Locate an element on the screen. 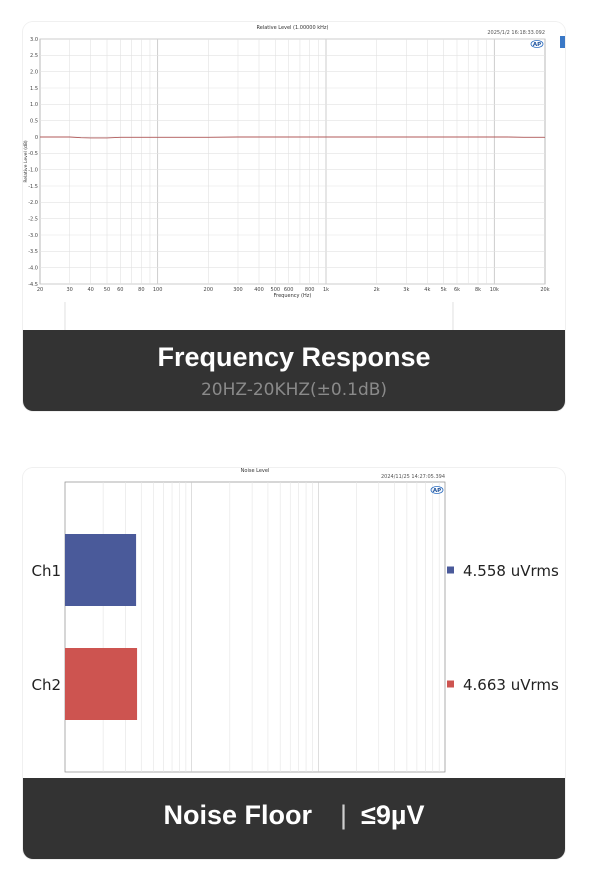 This screenshot has height=884, width=590. bar-ch1 is located at coordinates (101, 570).